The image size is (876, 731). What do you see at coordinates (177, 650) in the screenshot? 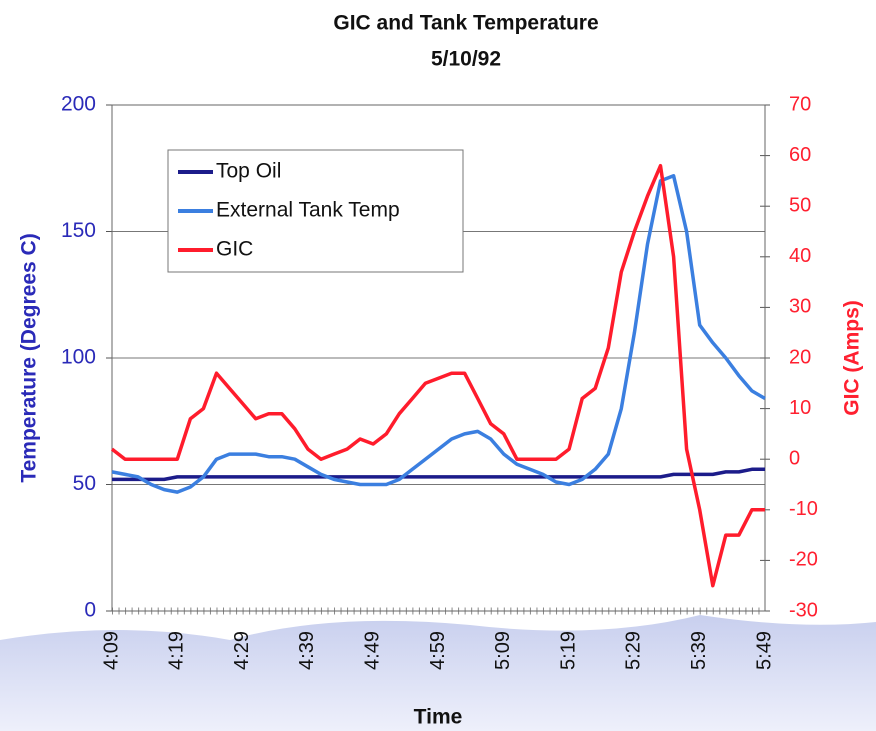
I see `x-tick-label: 4:19` at bounding box center [177, 650].